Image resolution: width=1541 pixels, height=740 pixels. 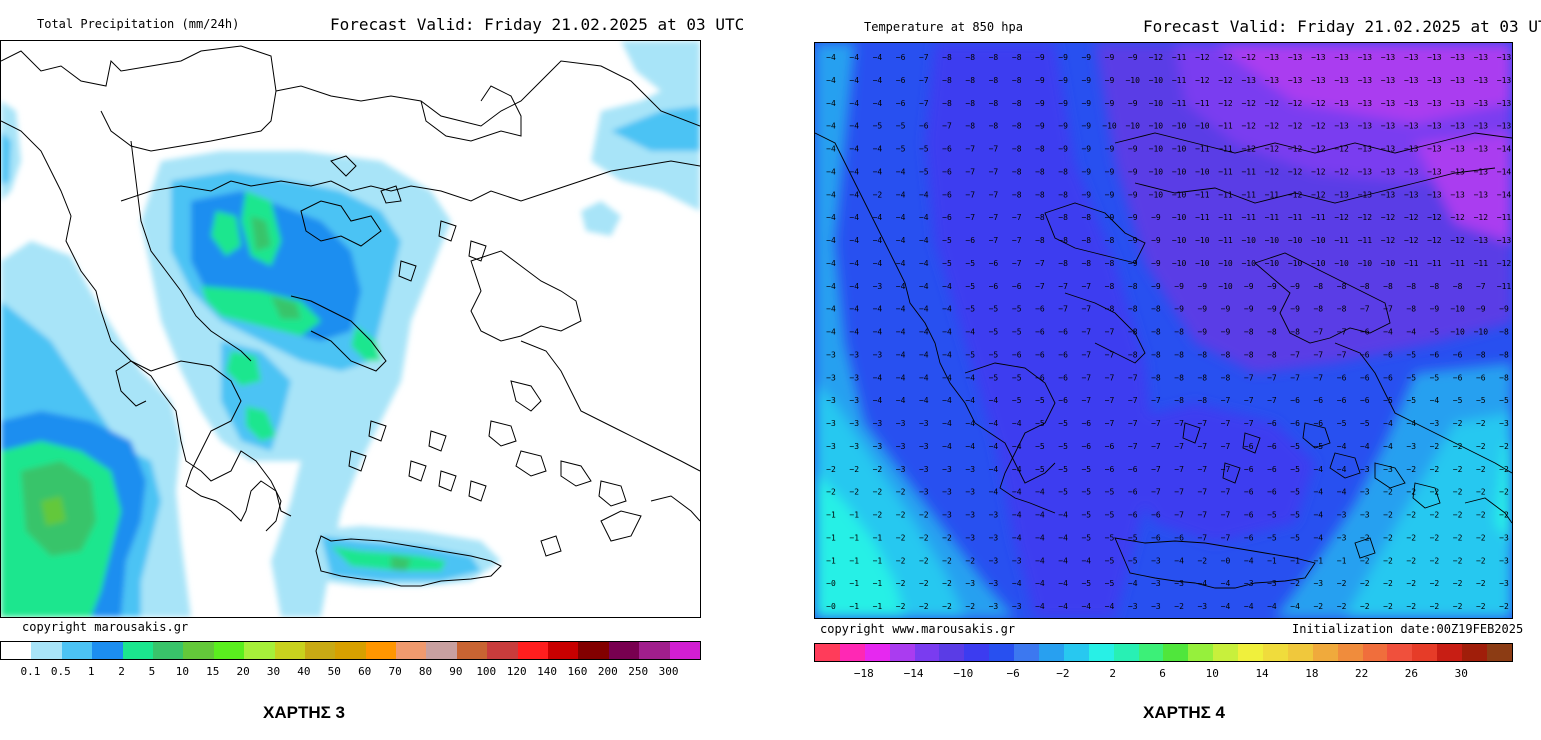 I want to click on precip-title: Total Precipitation (mm/24h), so click(x=138, y=24).